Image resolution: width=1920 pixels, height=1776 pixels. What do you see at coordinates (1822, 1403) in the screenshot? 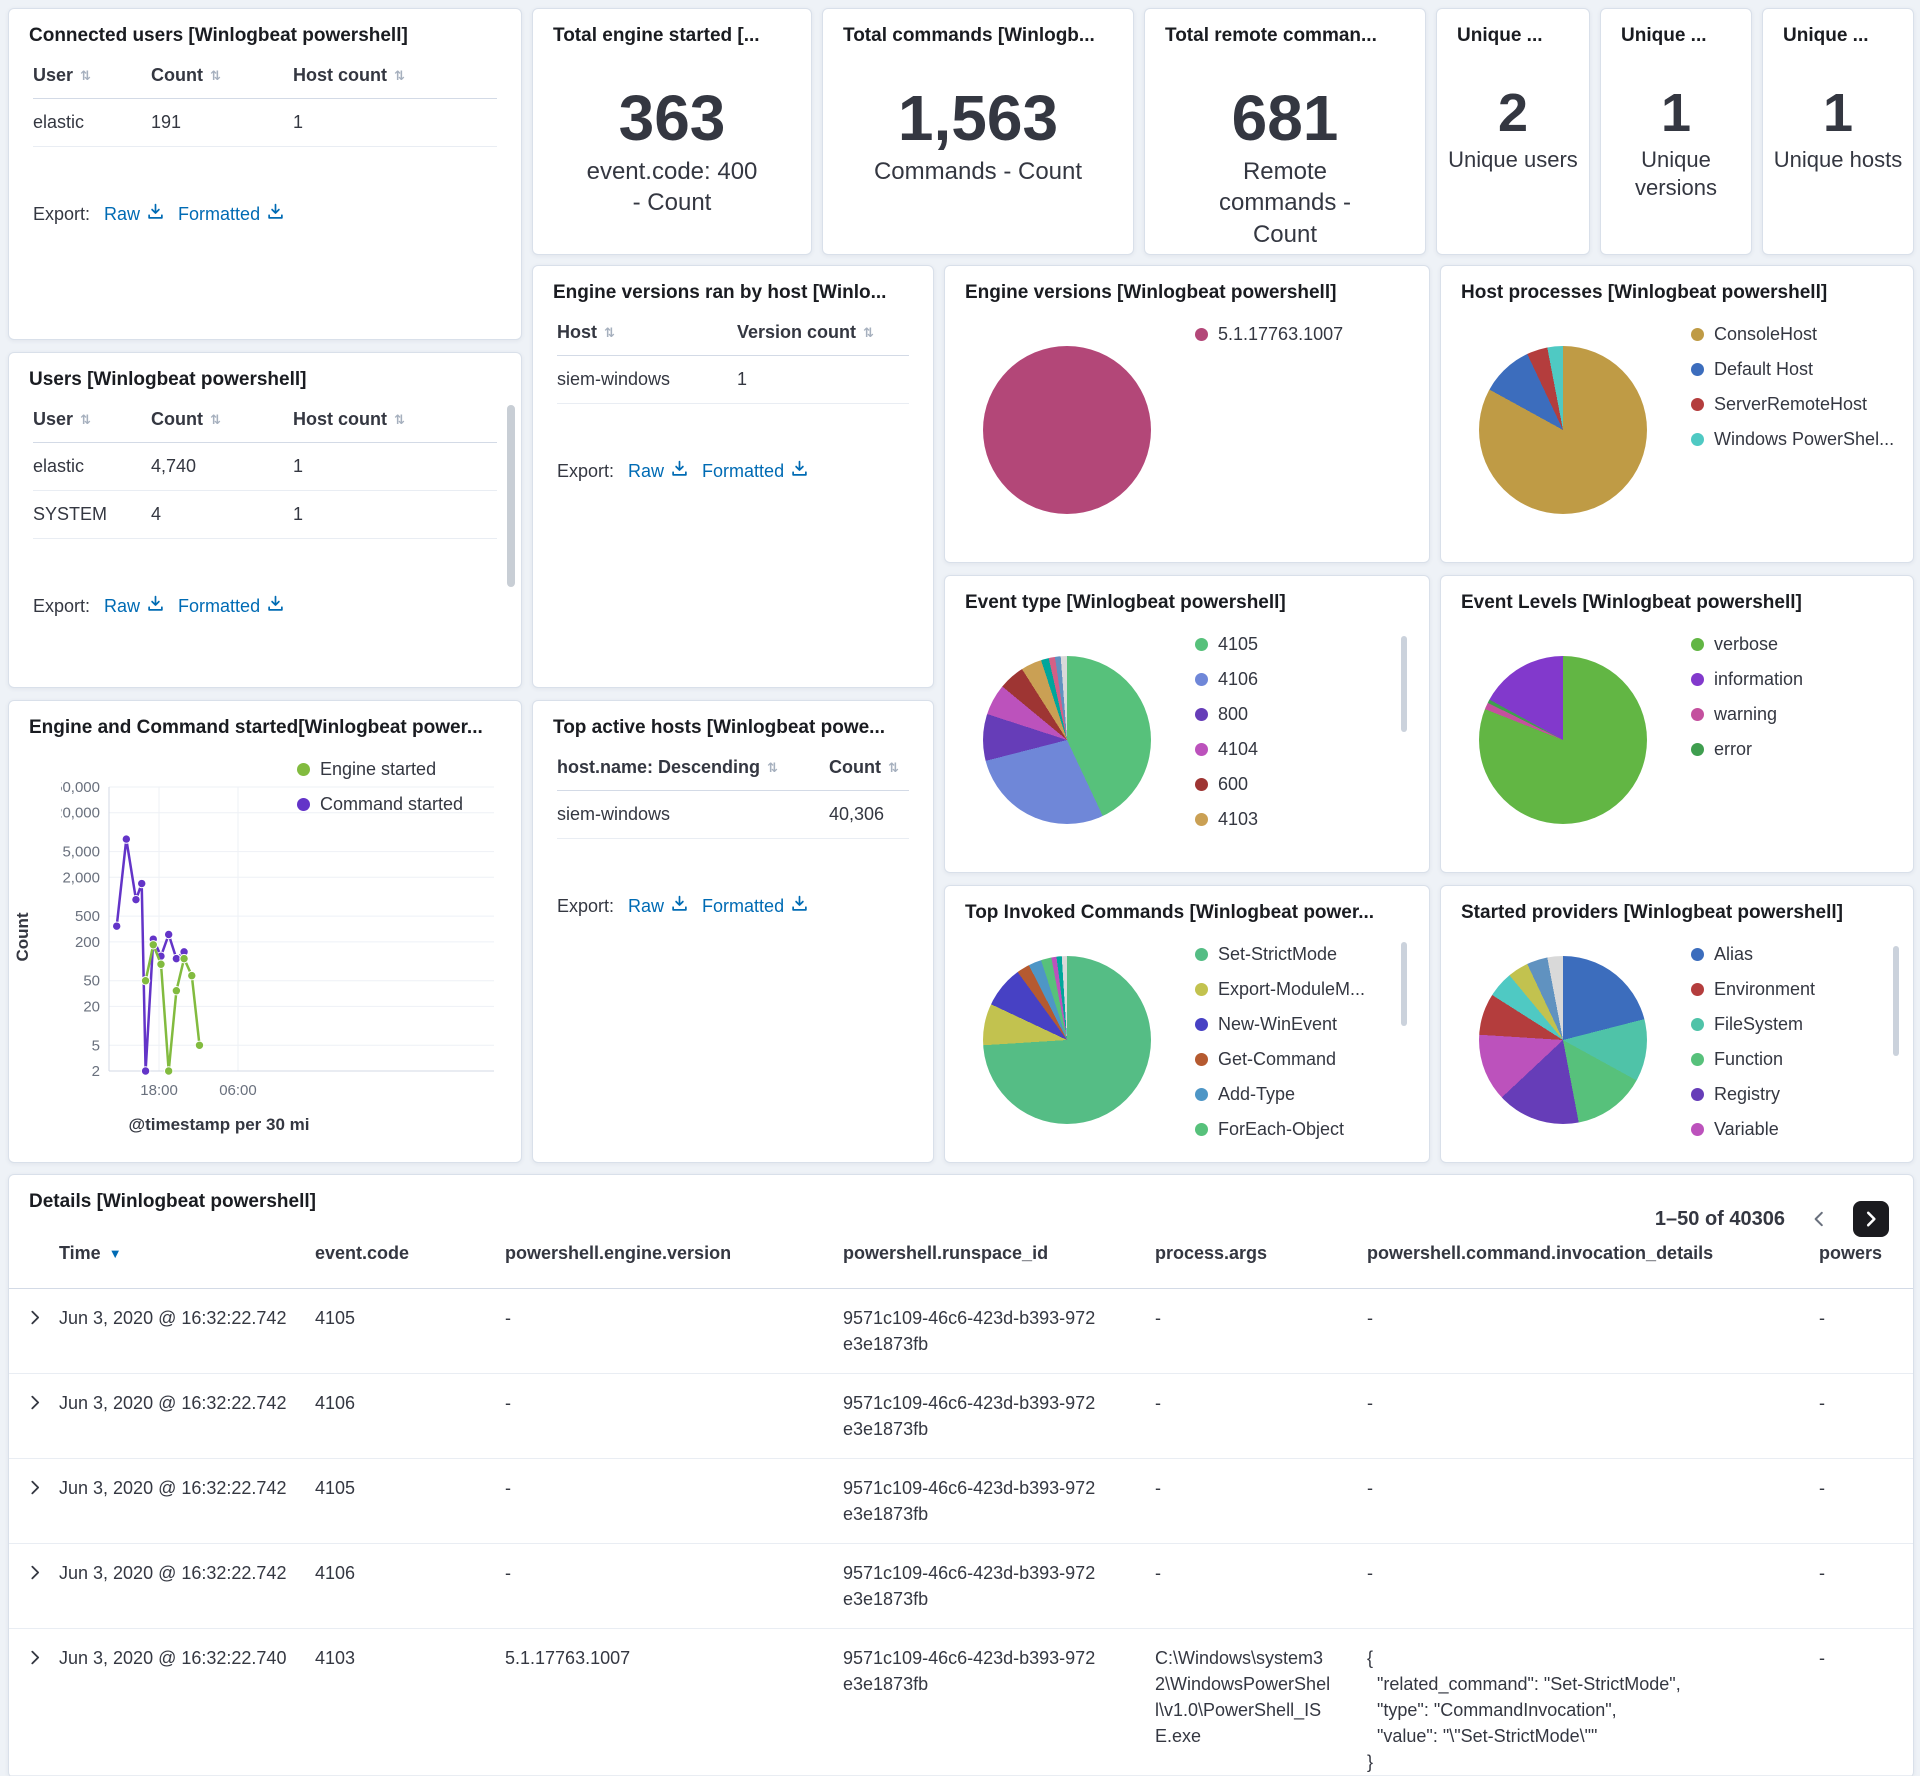
I see `details-cell-extra: -` at bounding box center [1822, 1403].